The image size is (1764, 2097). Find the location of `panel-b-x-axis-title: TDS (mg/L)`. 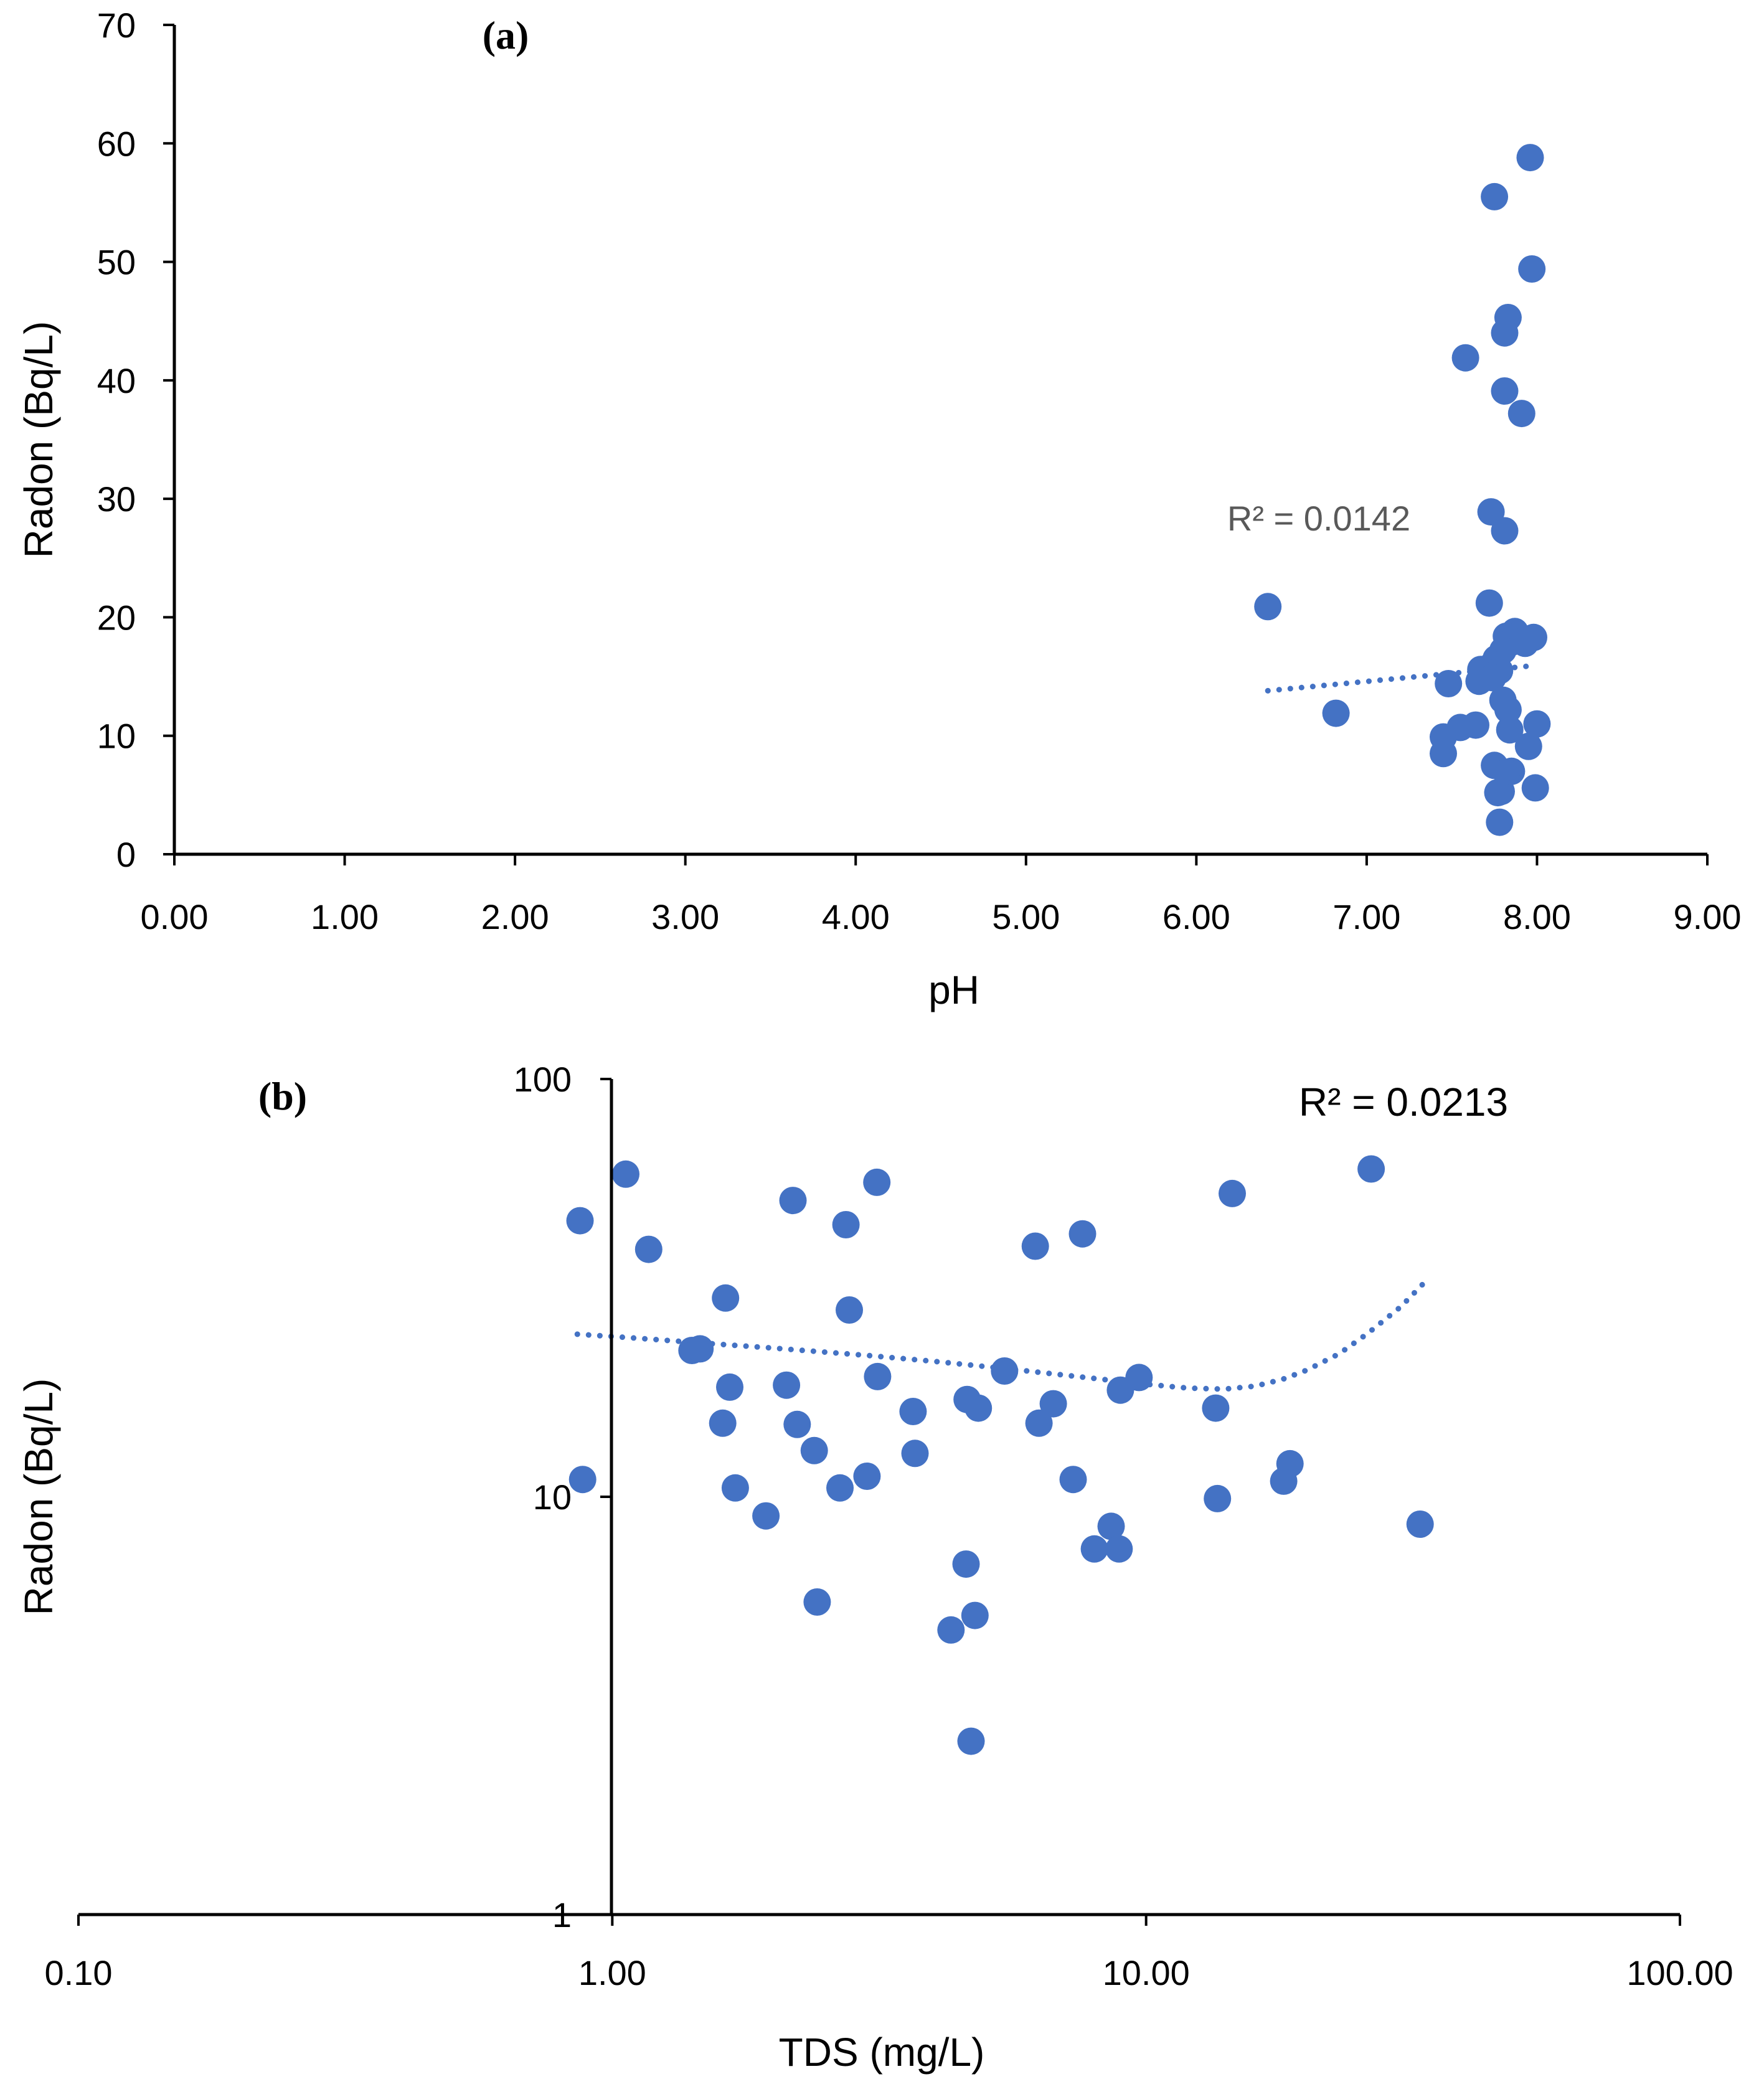

panel-b-x-axis-title: TDS (mg/L) is located at coordinates (882, 2052).